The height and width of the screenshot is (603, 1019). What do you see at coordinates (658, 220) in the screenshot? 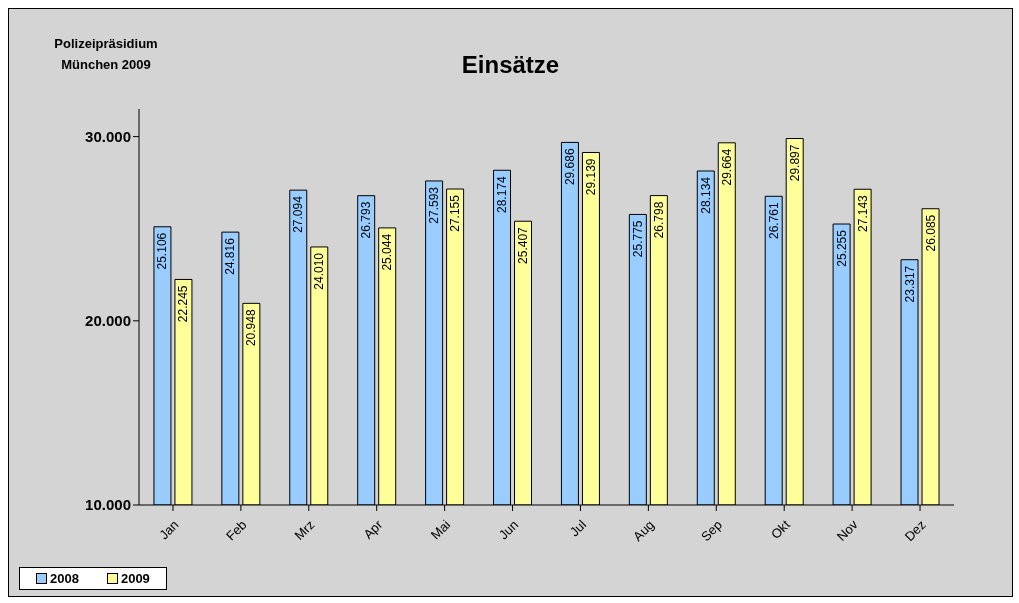
I see `data-label: 26.798` at bounding box center [658, 220].